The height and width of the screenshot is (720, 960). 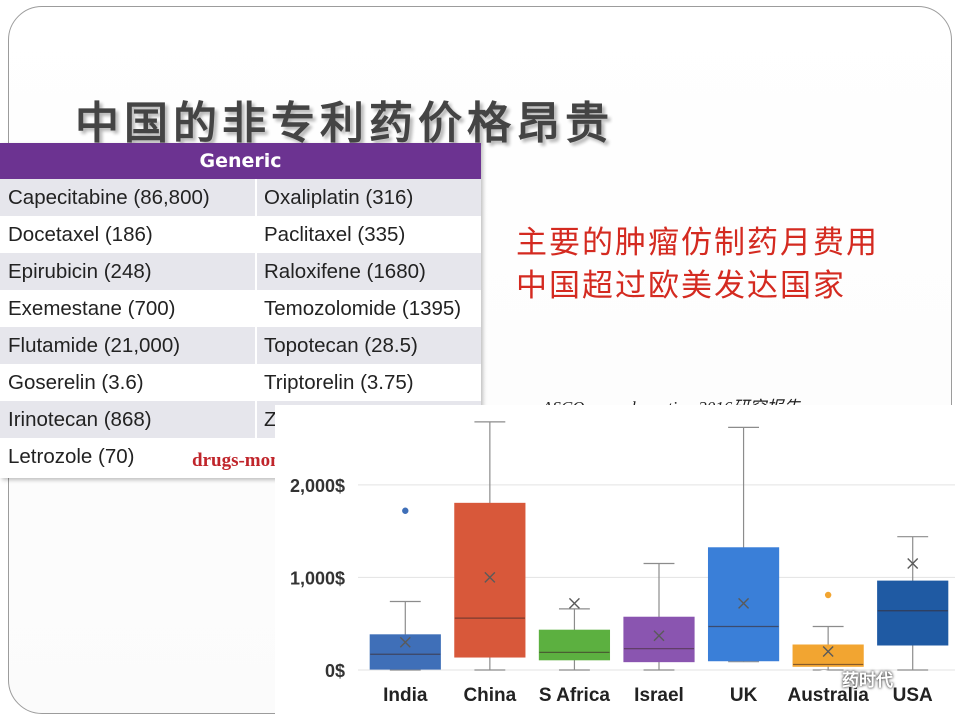 What do you see at coordinates (317, 578) in the screenshot?
I see `y-tick-label: 1,000$` at bounding box center [317, 578].